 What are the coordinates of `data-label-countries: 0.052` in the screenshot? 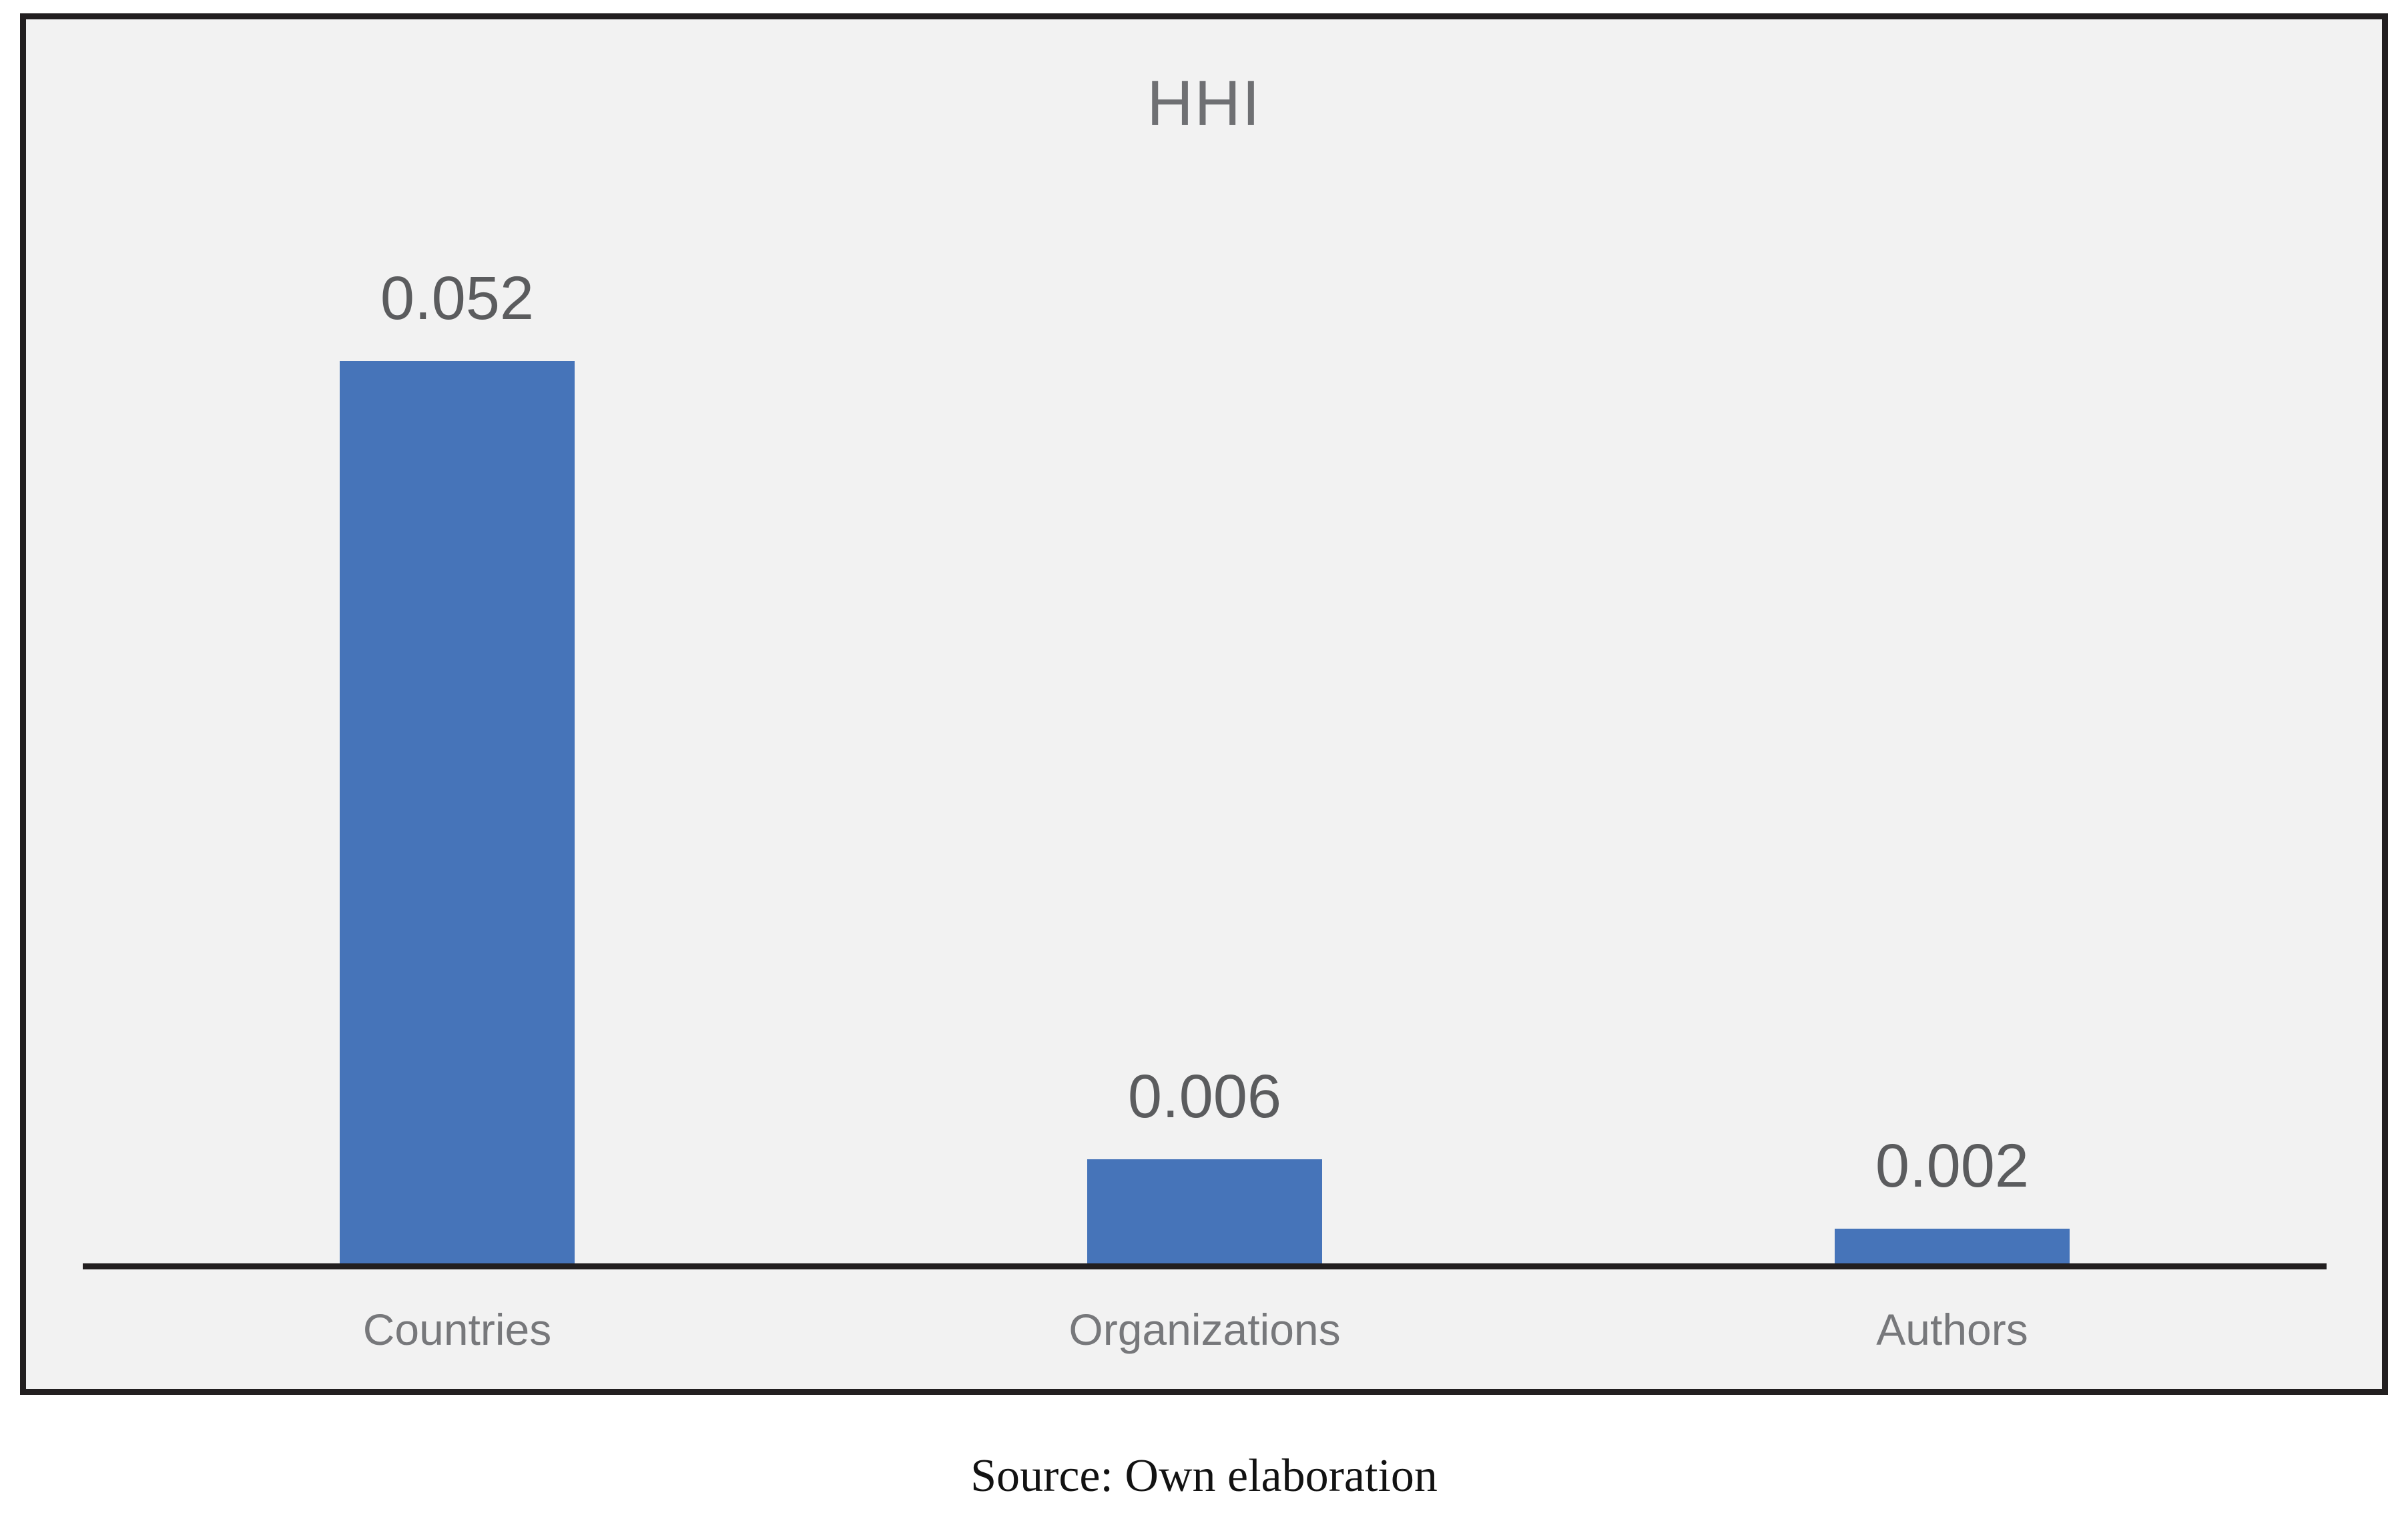 It's located at (457, 298).